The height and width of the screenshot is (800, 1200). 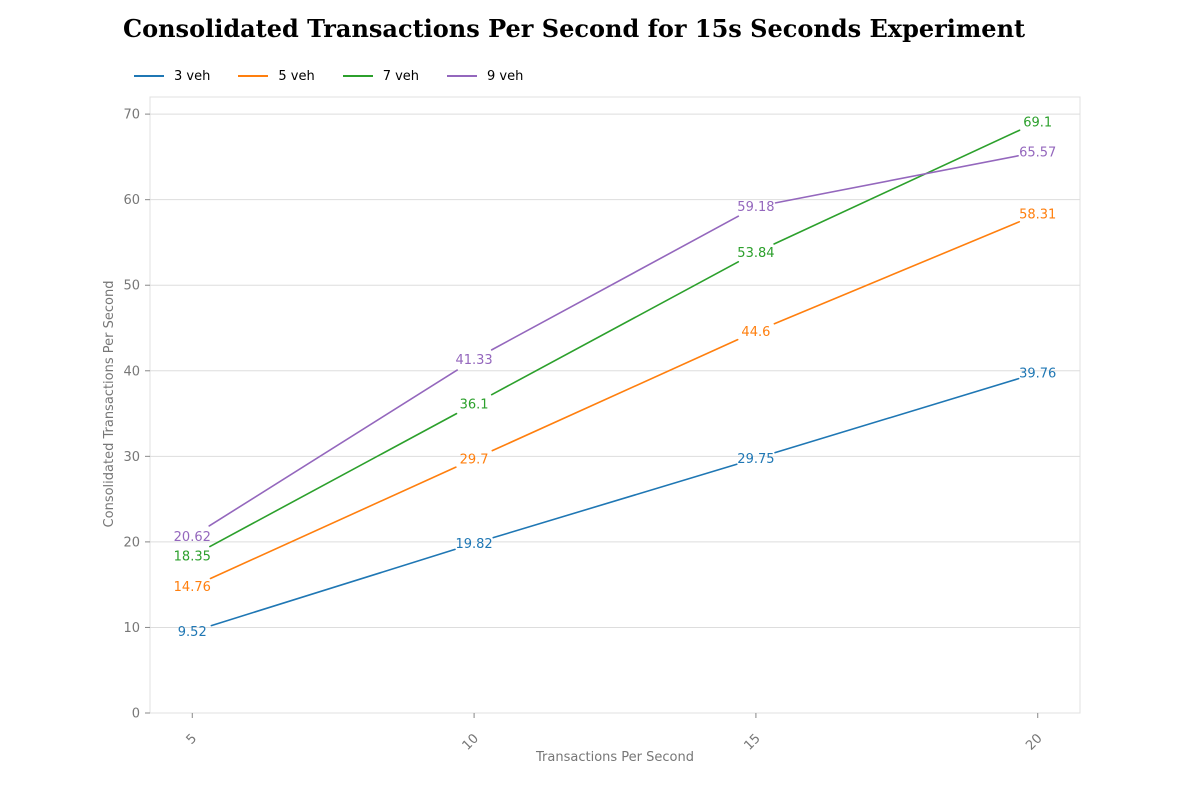 I want to click on x-axis-label: Transactions Per Second, so click(x=614, y=757).